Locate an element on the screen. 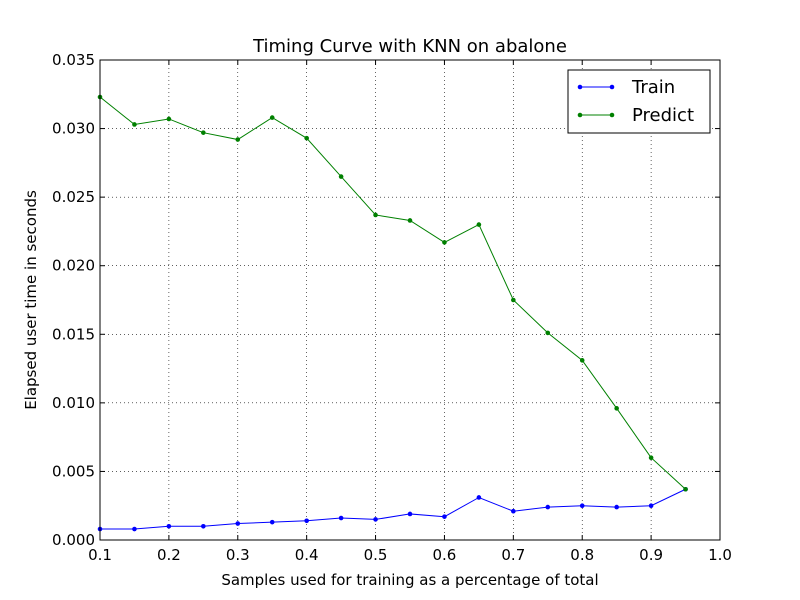 This screenshot has height=600, width=800. y-tick-label: 0.030 is located at coordinates (73, 129).